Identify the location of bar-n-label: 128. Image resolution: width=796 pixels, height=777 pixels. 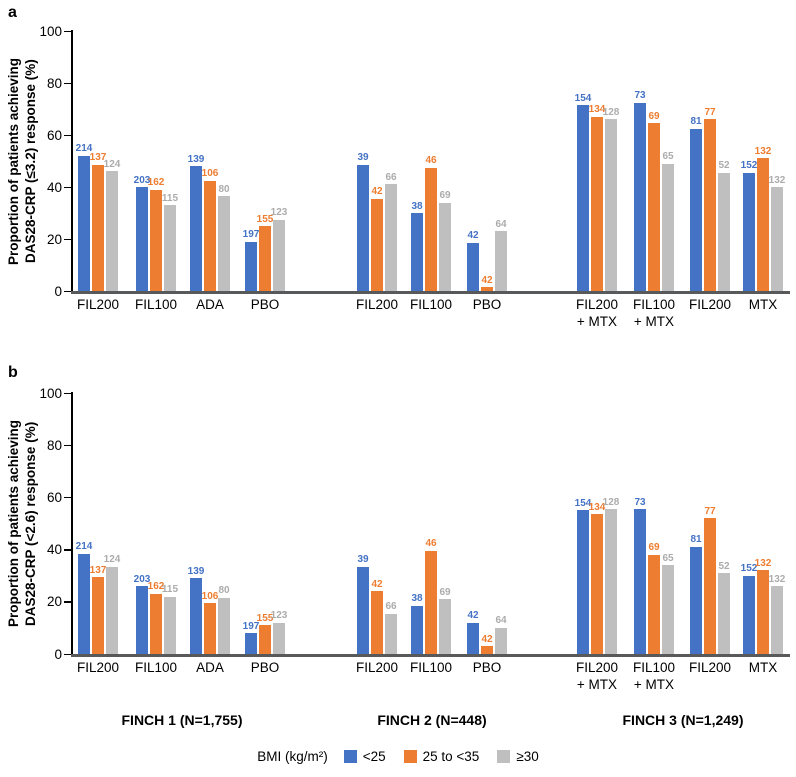
(611, 112).